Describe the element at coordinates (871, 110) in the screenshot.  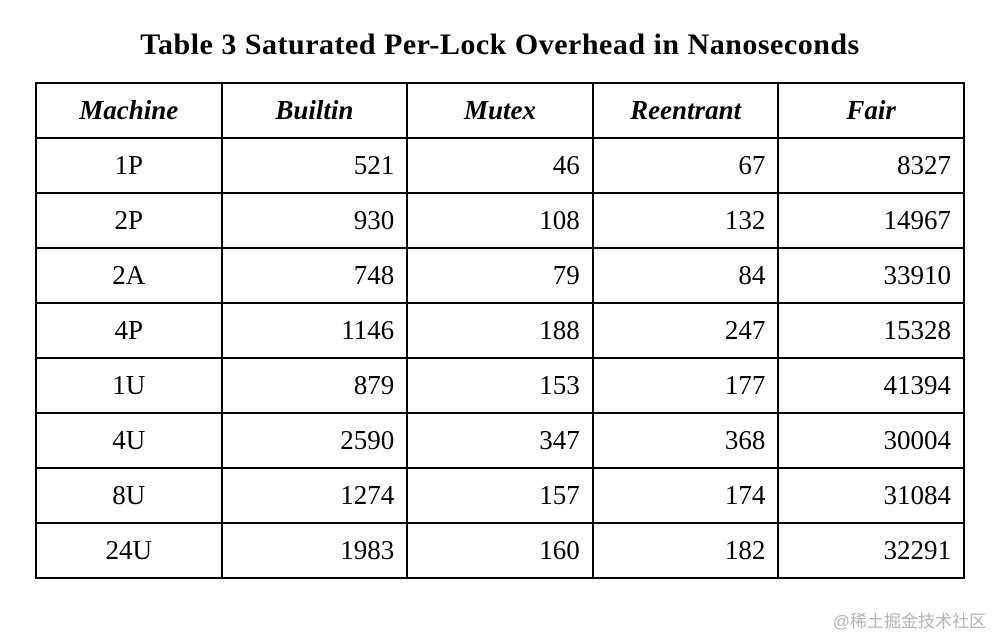
I see `column-header-fair: Fair` at that location.